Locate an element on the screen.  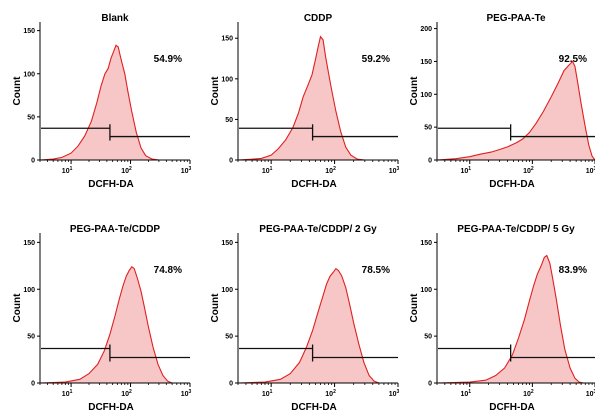
panel-title: PEG-PAA-Te/CDDP/ 5 Gy is located at coordinates (516, 229).